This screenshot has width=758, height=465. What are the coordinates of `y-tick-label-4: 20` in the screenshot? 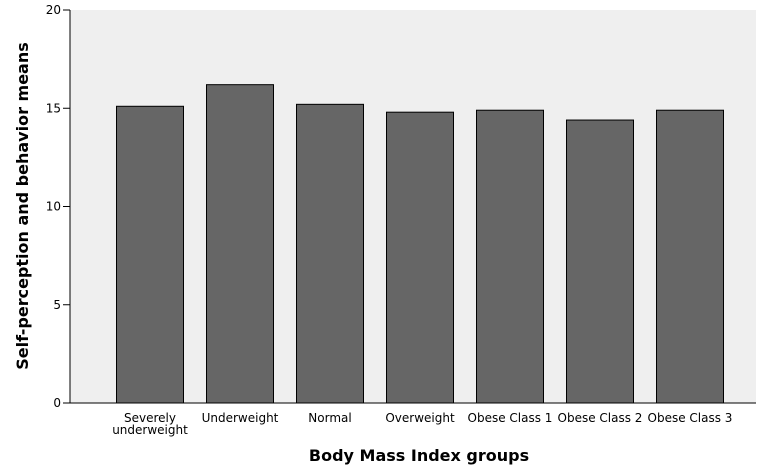 It's located at (53, 10).